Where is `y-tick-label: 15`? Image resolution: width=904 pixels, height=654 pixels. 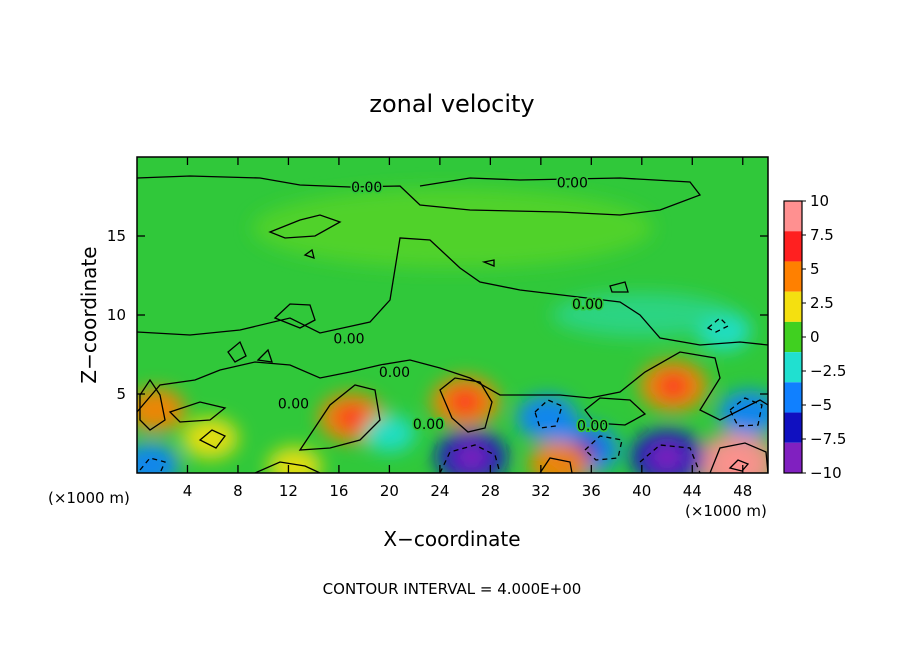
y-tick-label: 15 is located at coordinates (116, 236).